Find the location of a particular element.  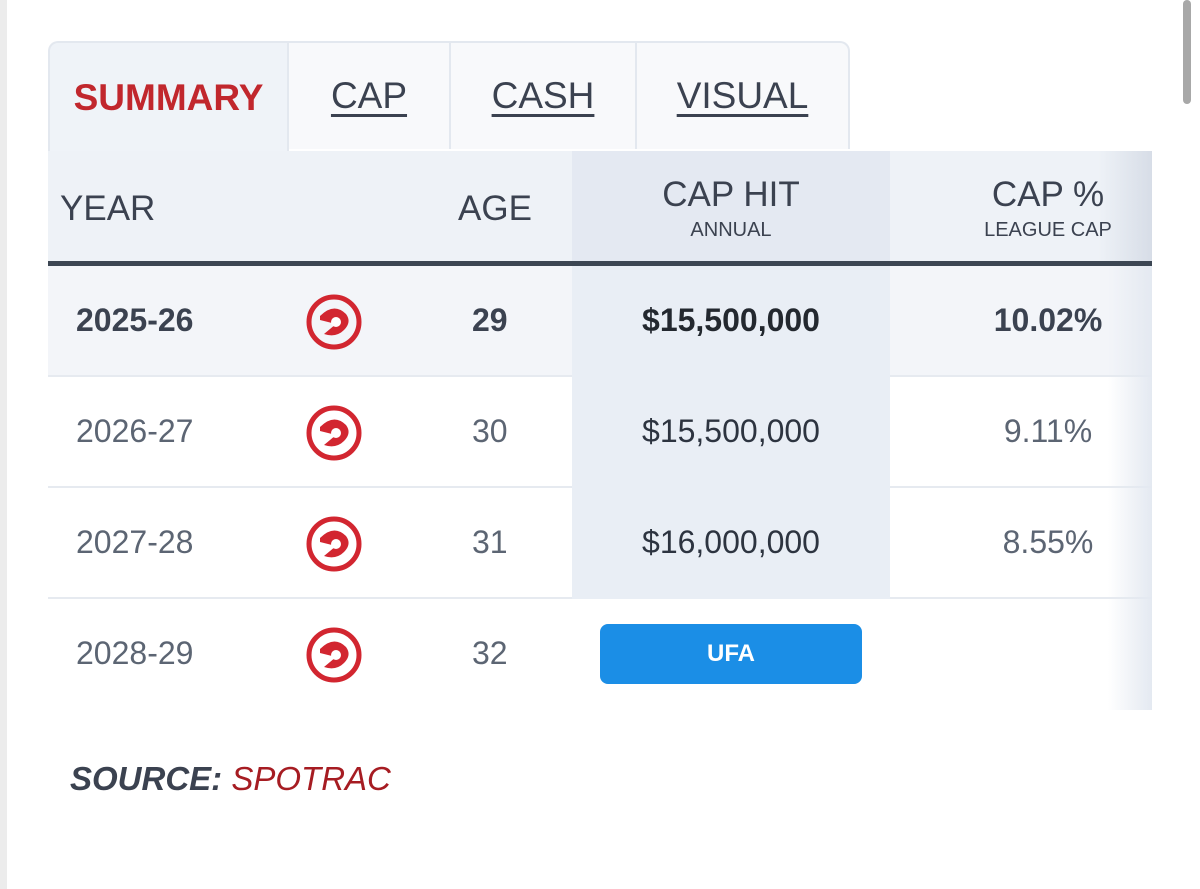

table-row: 2027-28 31 $16,000,000 8.55% is located at coordinates (600, 543).